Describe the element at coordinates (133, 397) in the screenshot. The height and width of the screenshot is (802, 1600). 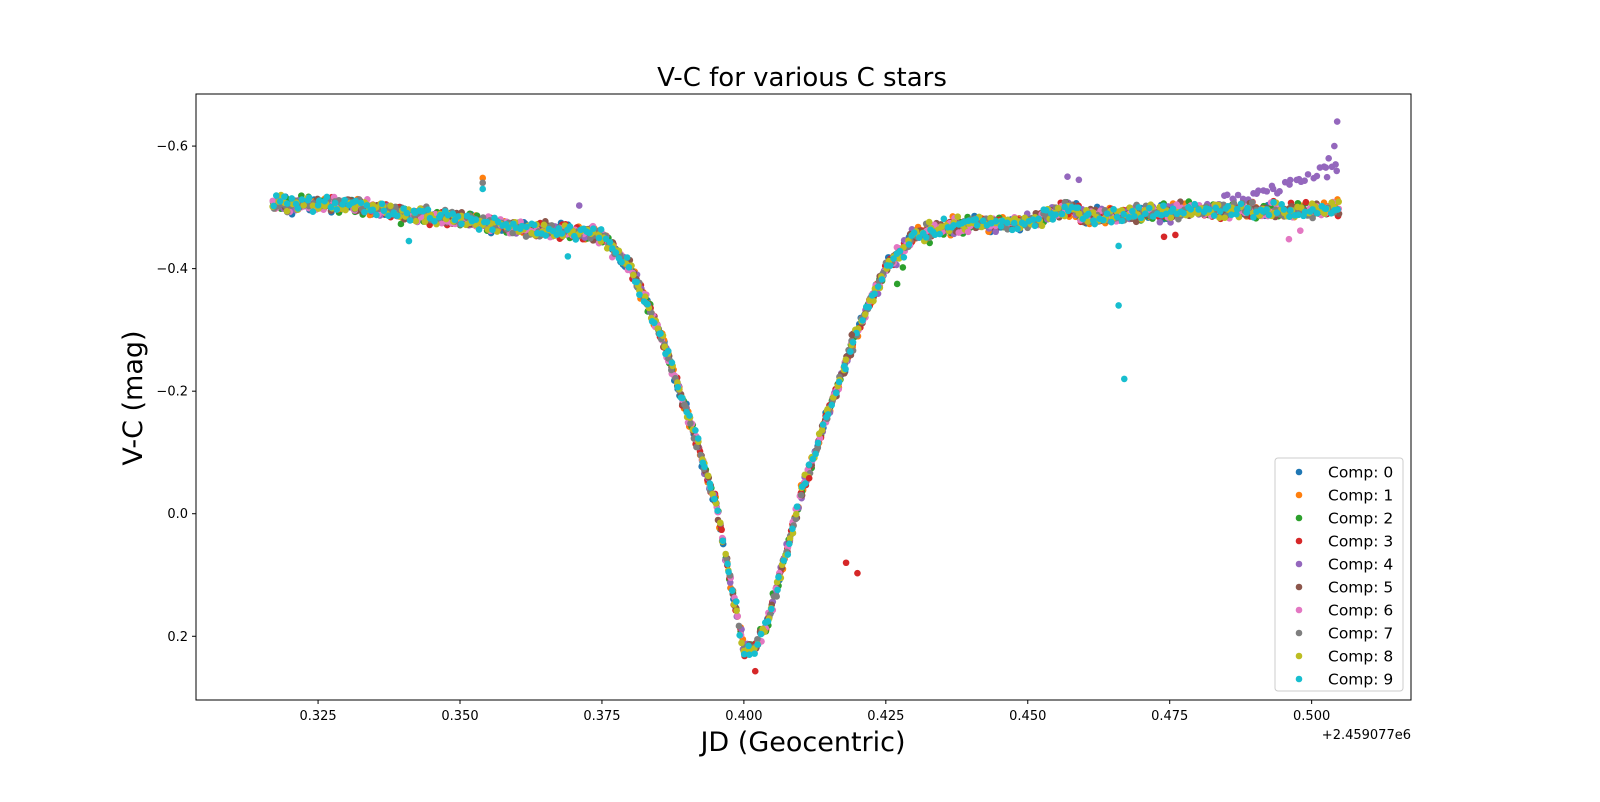
I see `y-axis-title: V-C (mag)` at that location.